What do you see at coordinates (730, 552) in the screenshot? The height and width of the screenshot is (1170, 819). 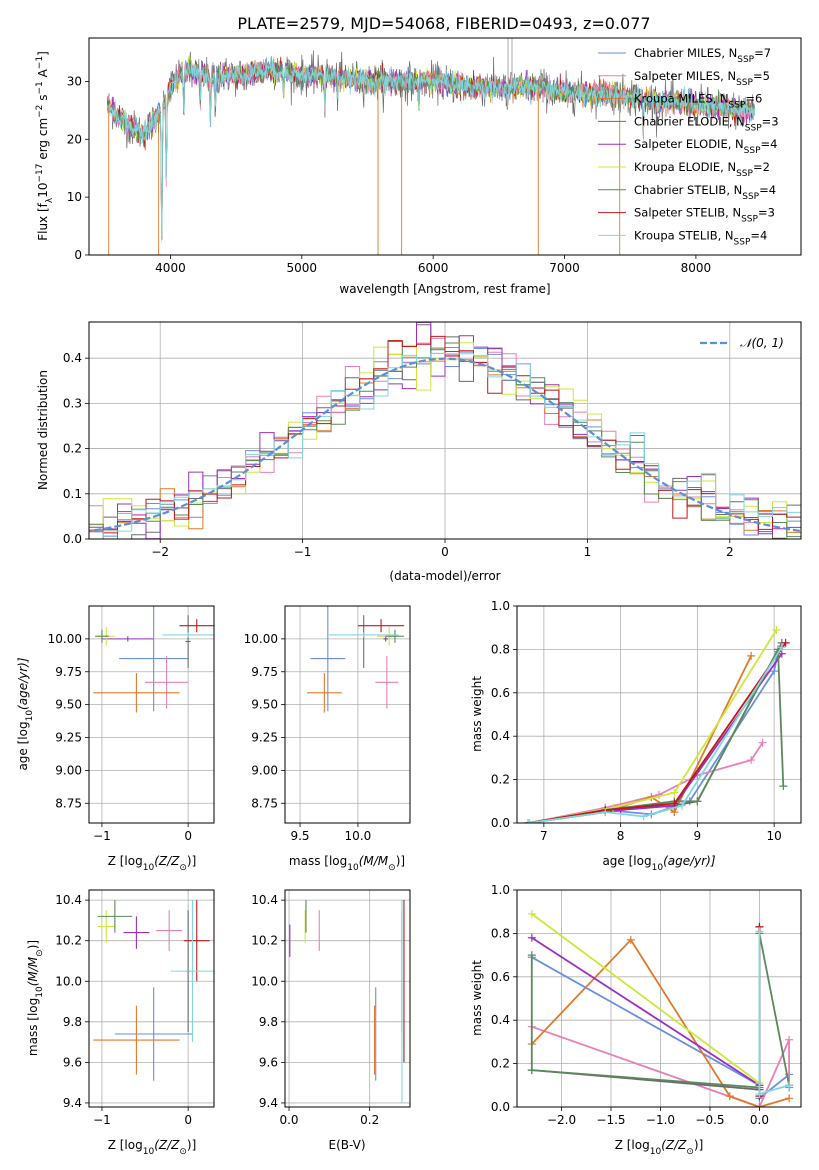 I see `x-tick-label: 2` at bounding box center [730, 552].